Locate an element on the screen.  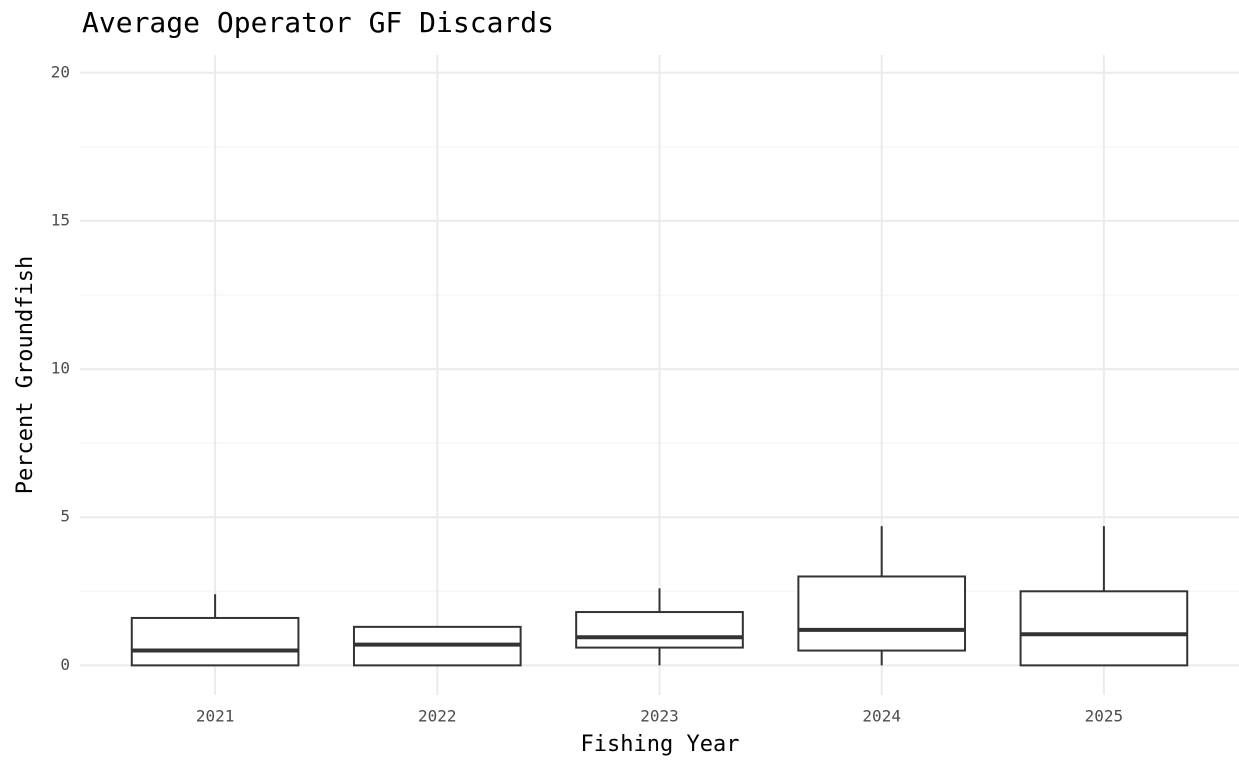
y-axis-label: Percent Groundfish is located at coordinates (25, 375).